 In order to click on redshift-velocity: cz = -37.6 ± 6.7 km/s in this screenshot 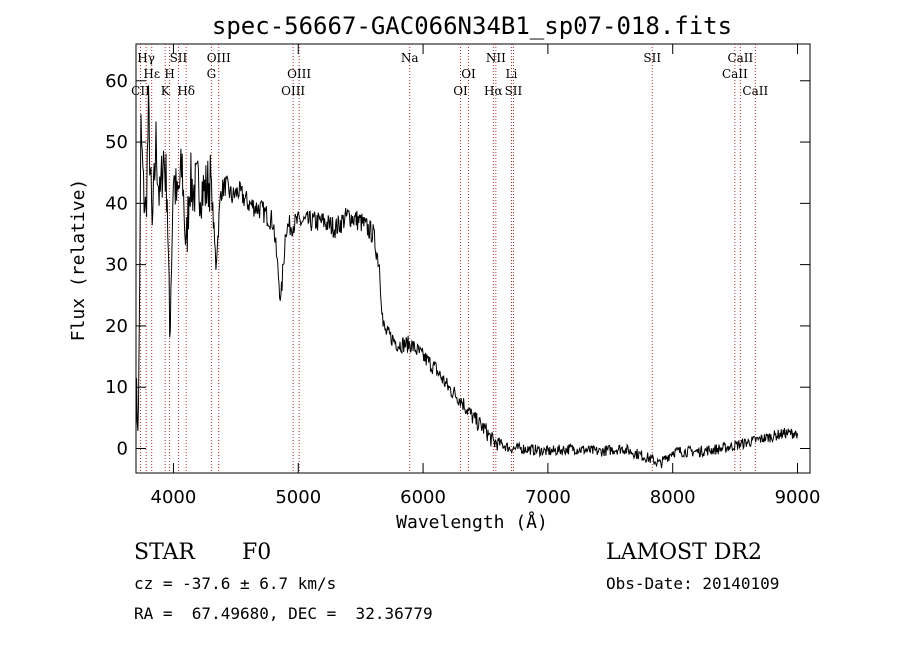, I will do `click(235, 583)`.